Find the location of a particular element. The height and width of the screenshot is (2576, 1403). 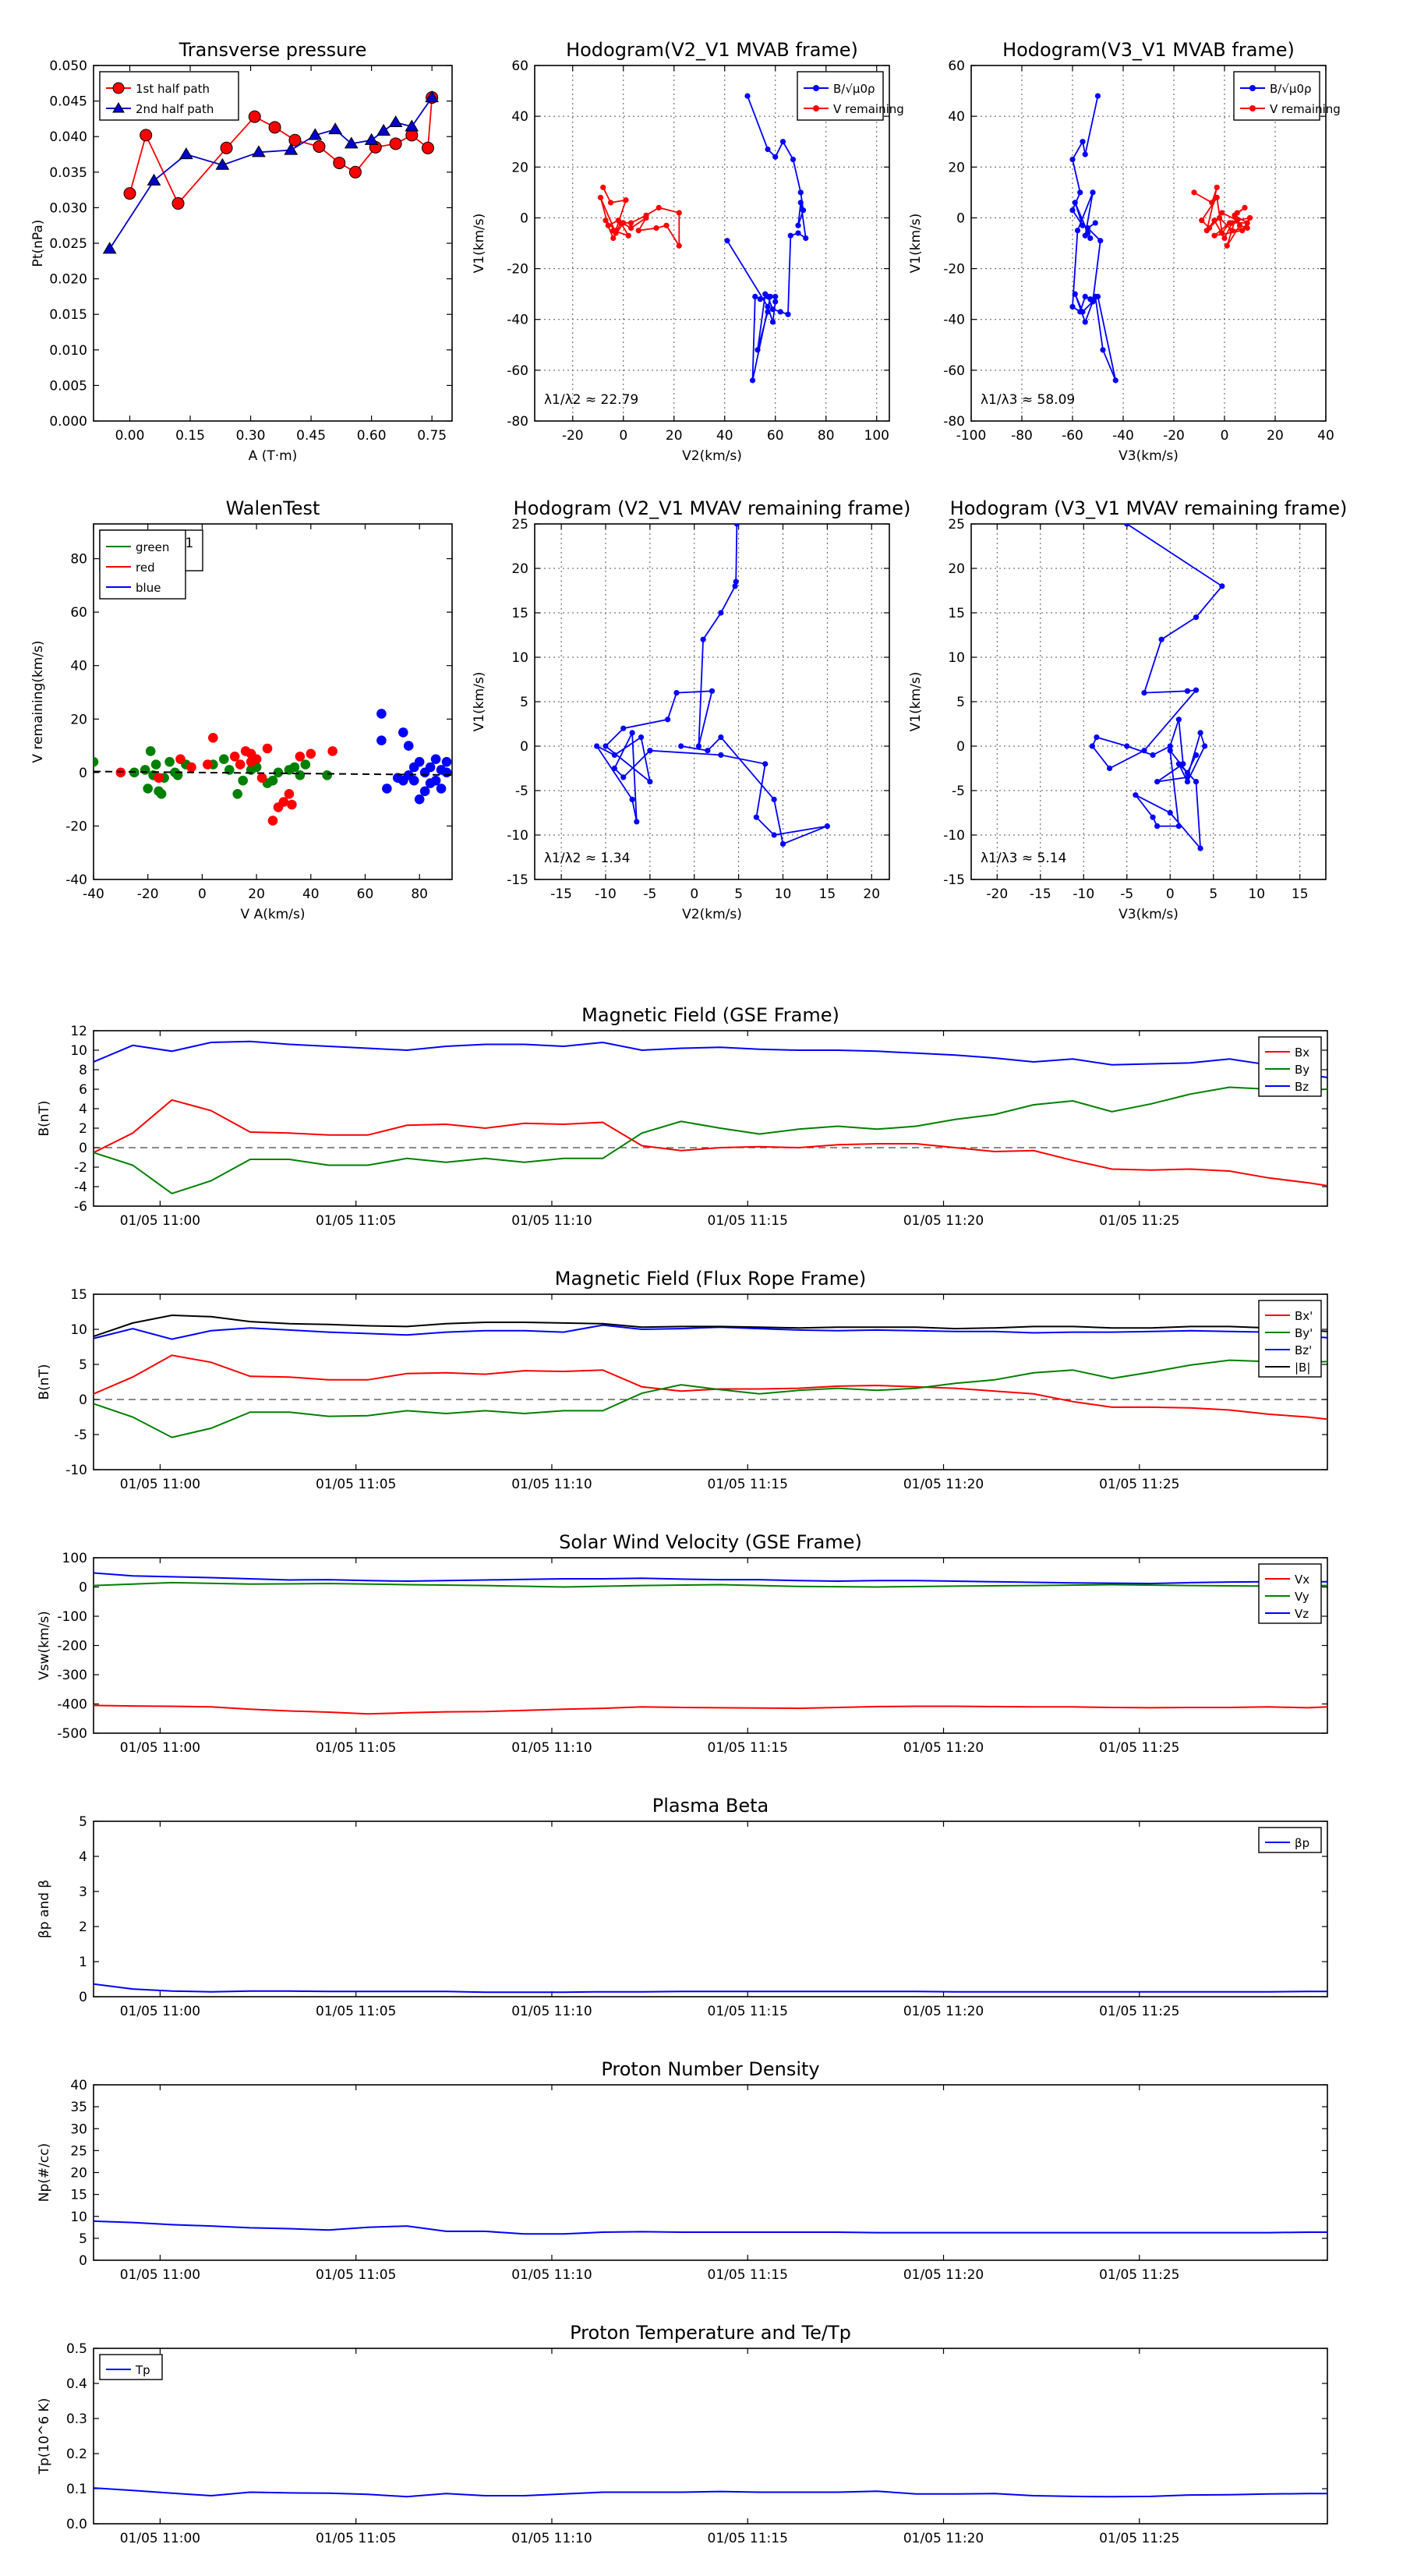

y-axis-label: B(nT) is located at coordinates (44, 1381).